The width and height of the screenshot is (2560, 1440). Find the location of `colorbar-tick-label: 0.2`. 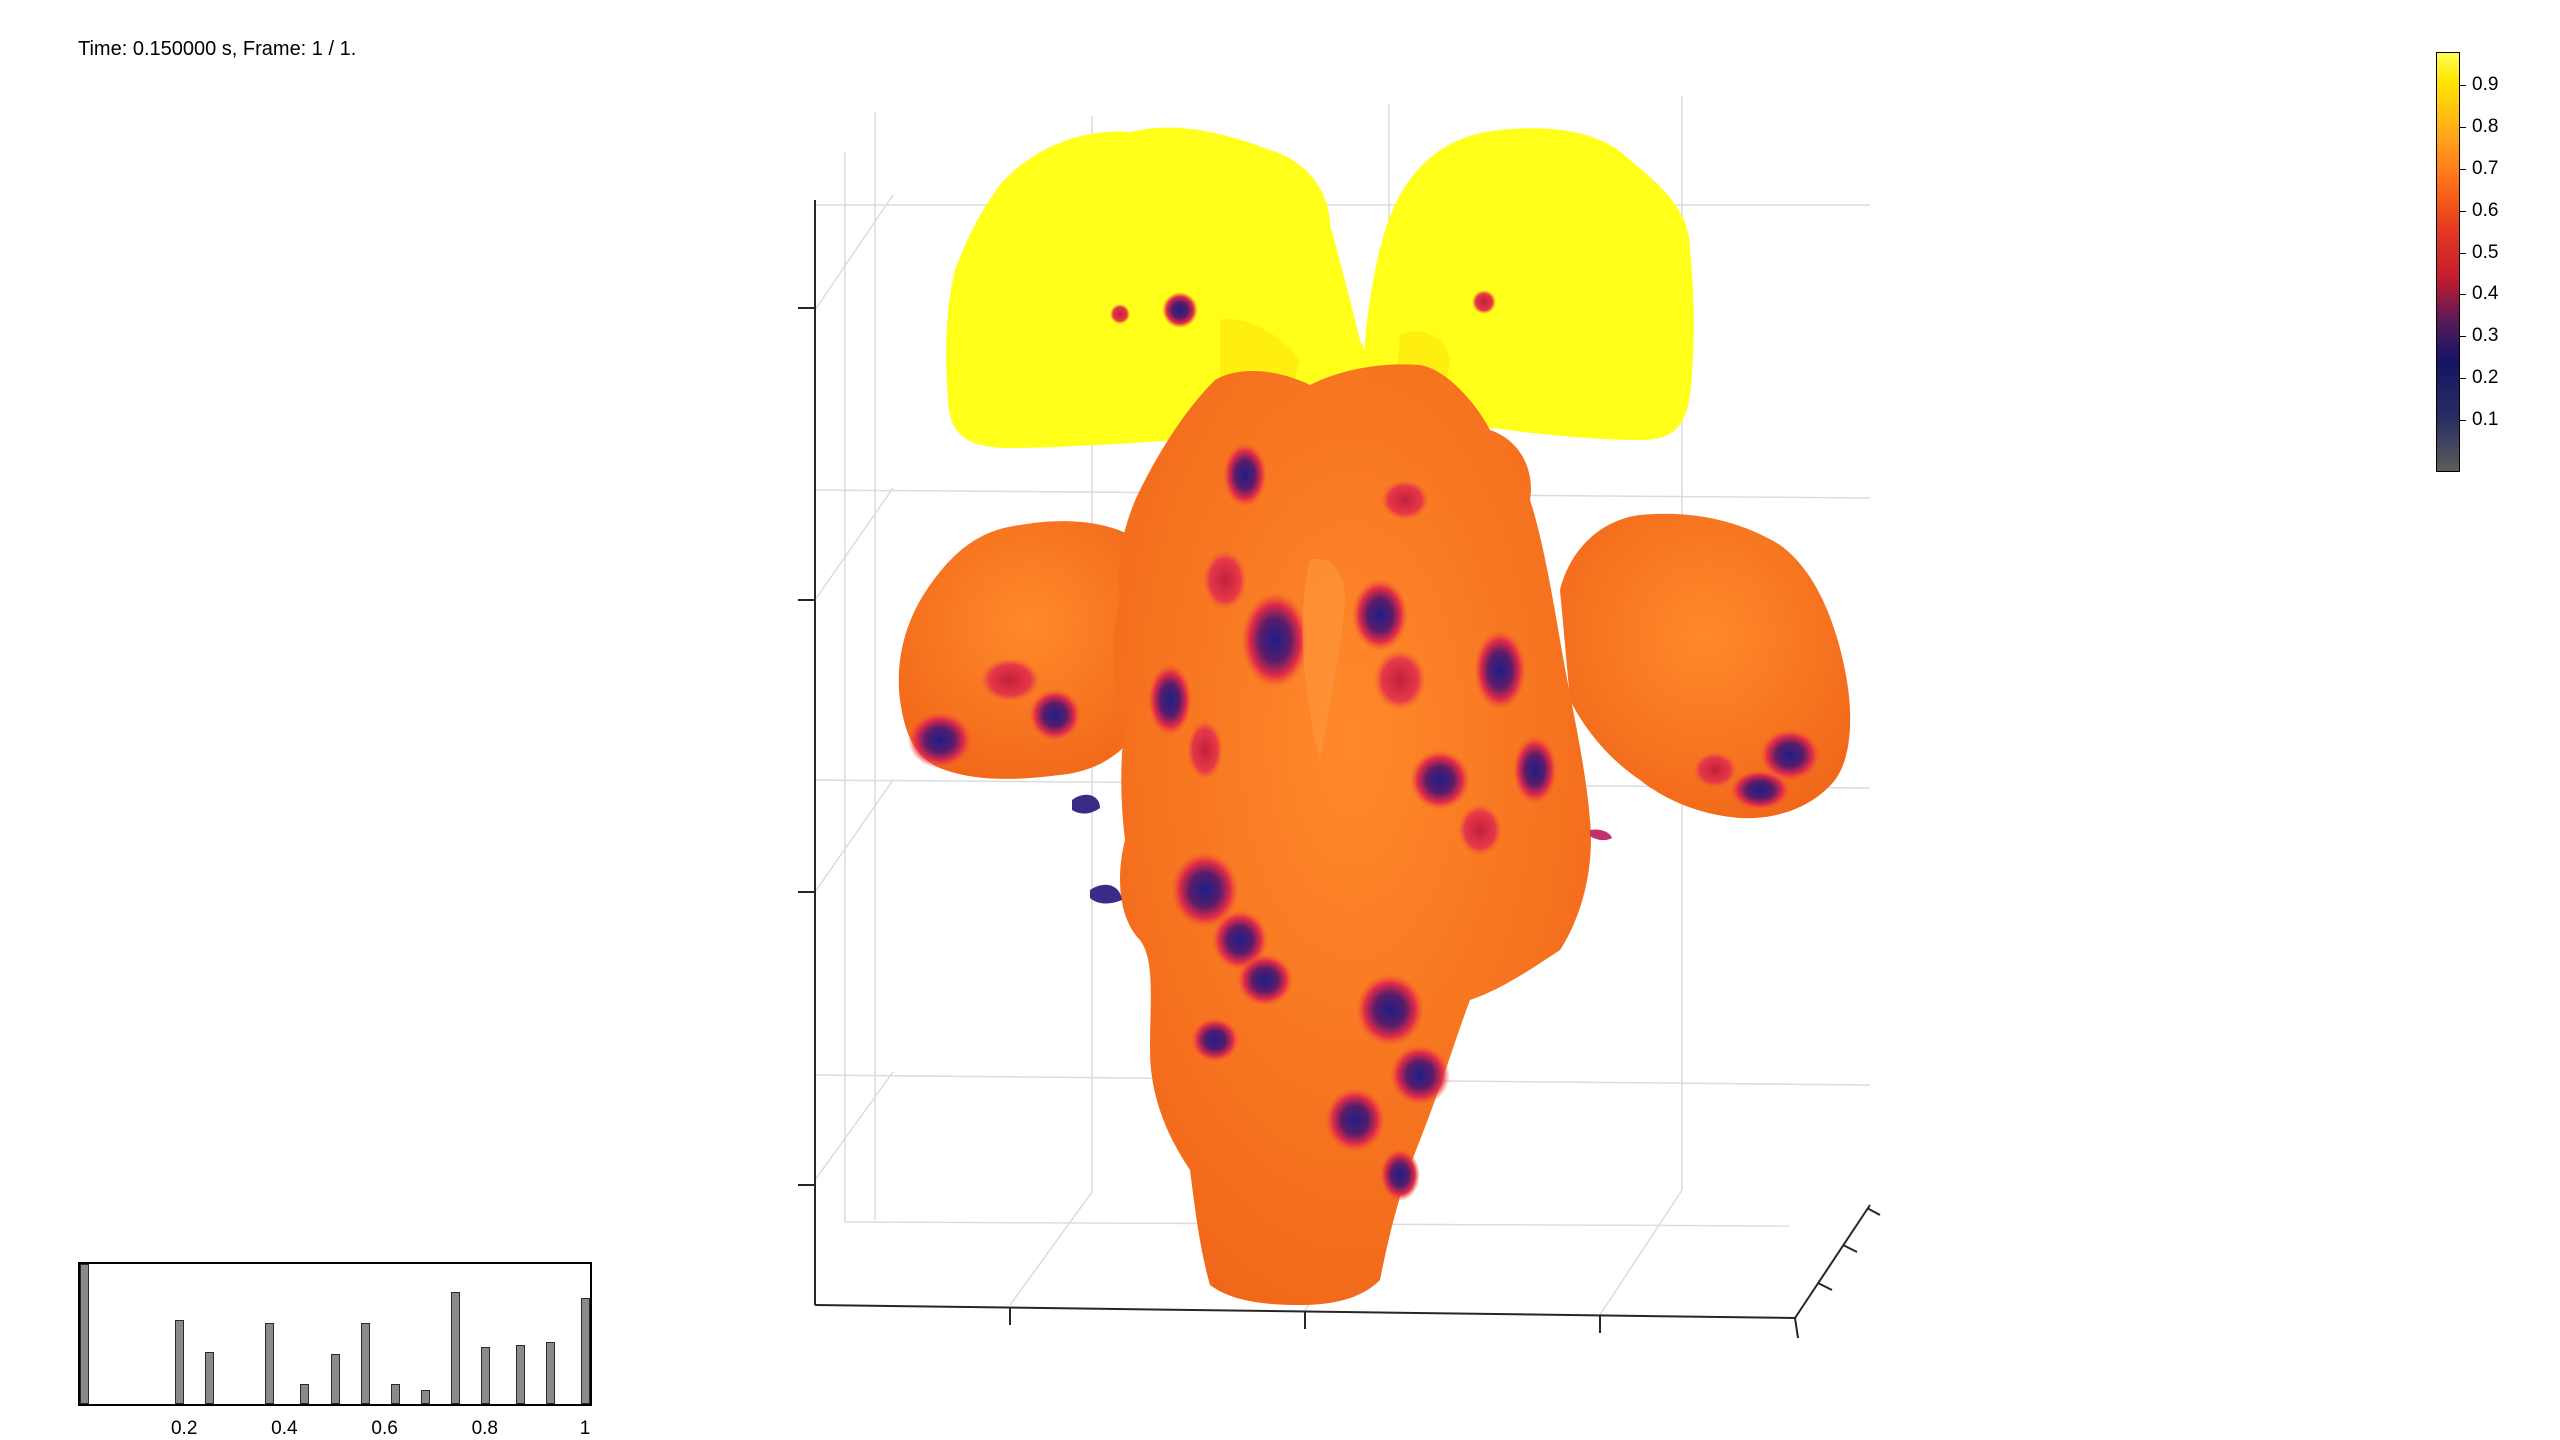

colorbar-tick-label: 0.2 is located at coordinates (2485, 378).